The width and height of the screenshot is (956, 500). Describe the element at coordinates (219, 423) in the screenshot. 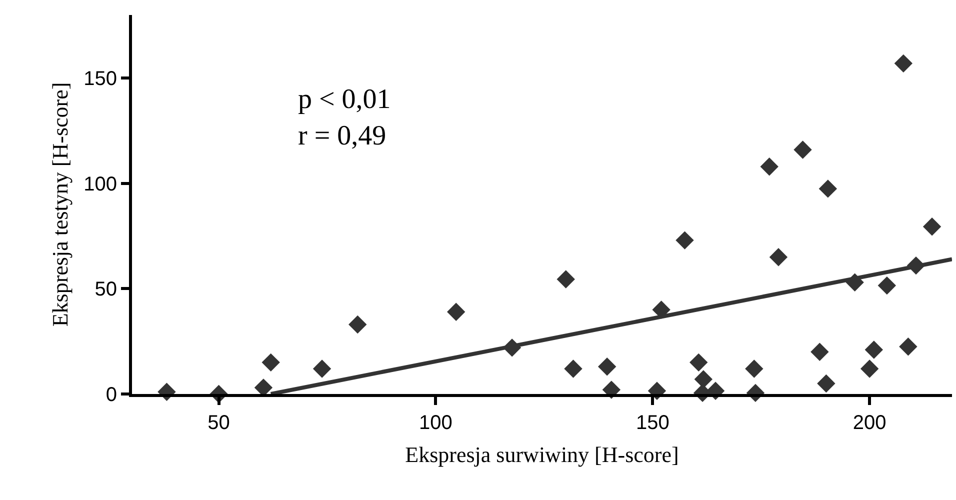

I see `x-tick-label: 50` at that location.